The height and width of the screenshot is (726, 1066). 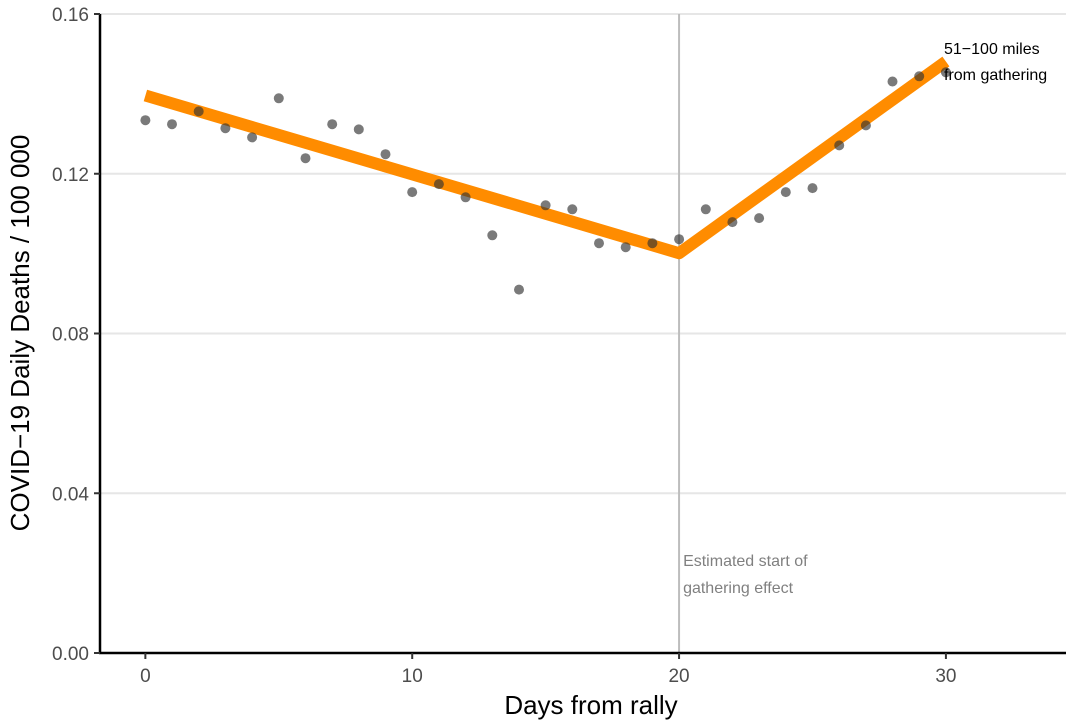 I want to click on y-tick-label: 0.04, so click(x=70, y=494).